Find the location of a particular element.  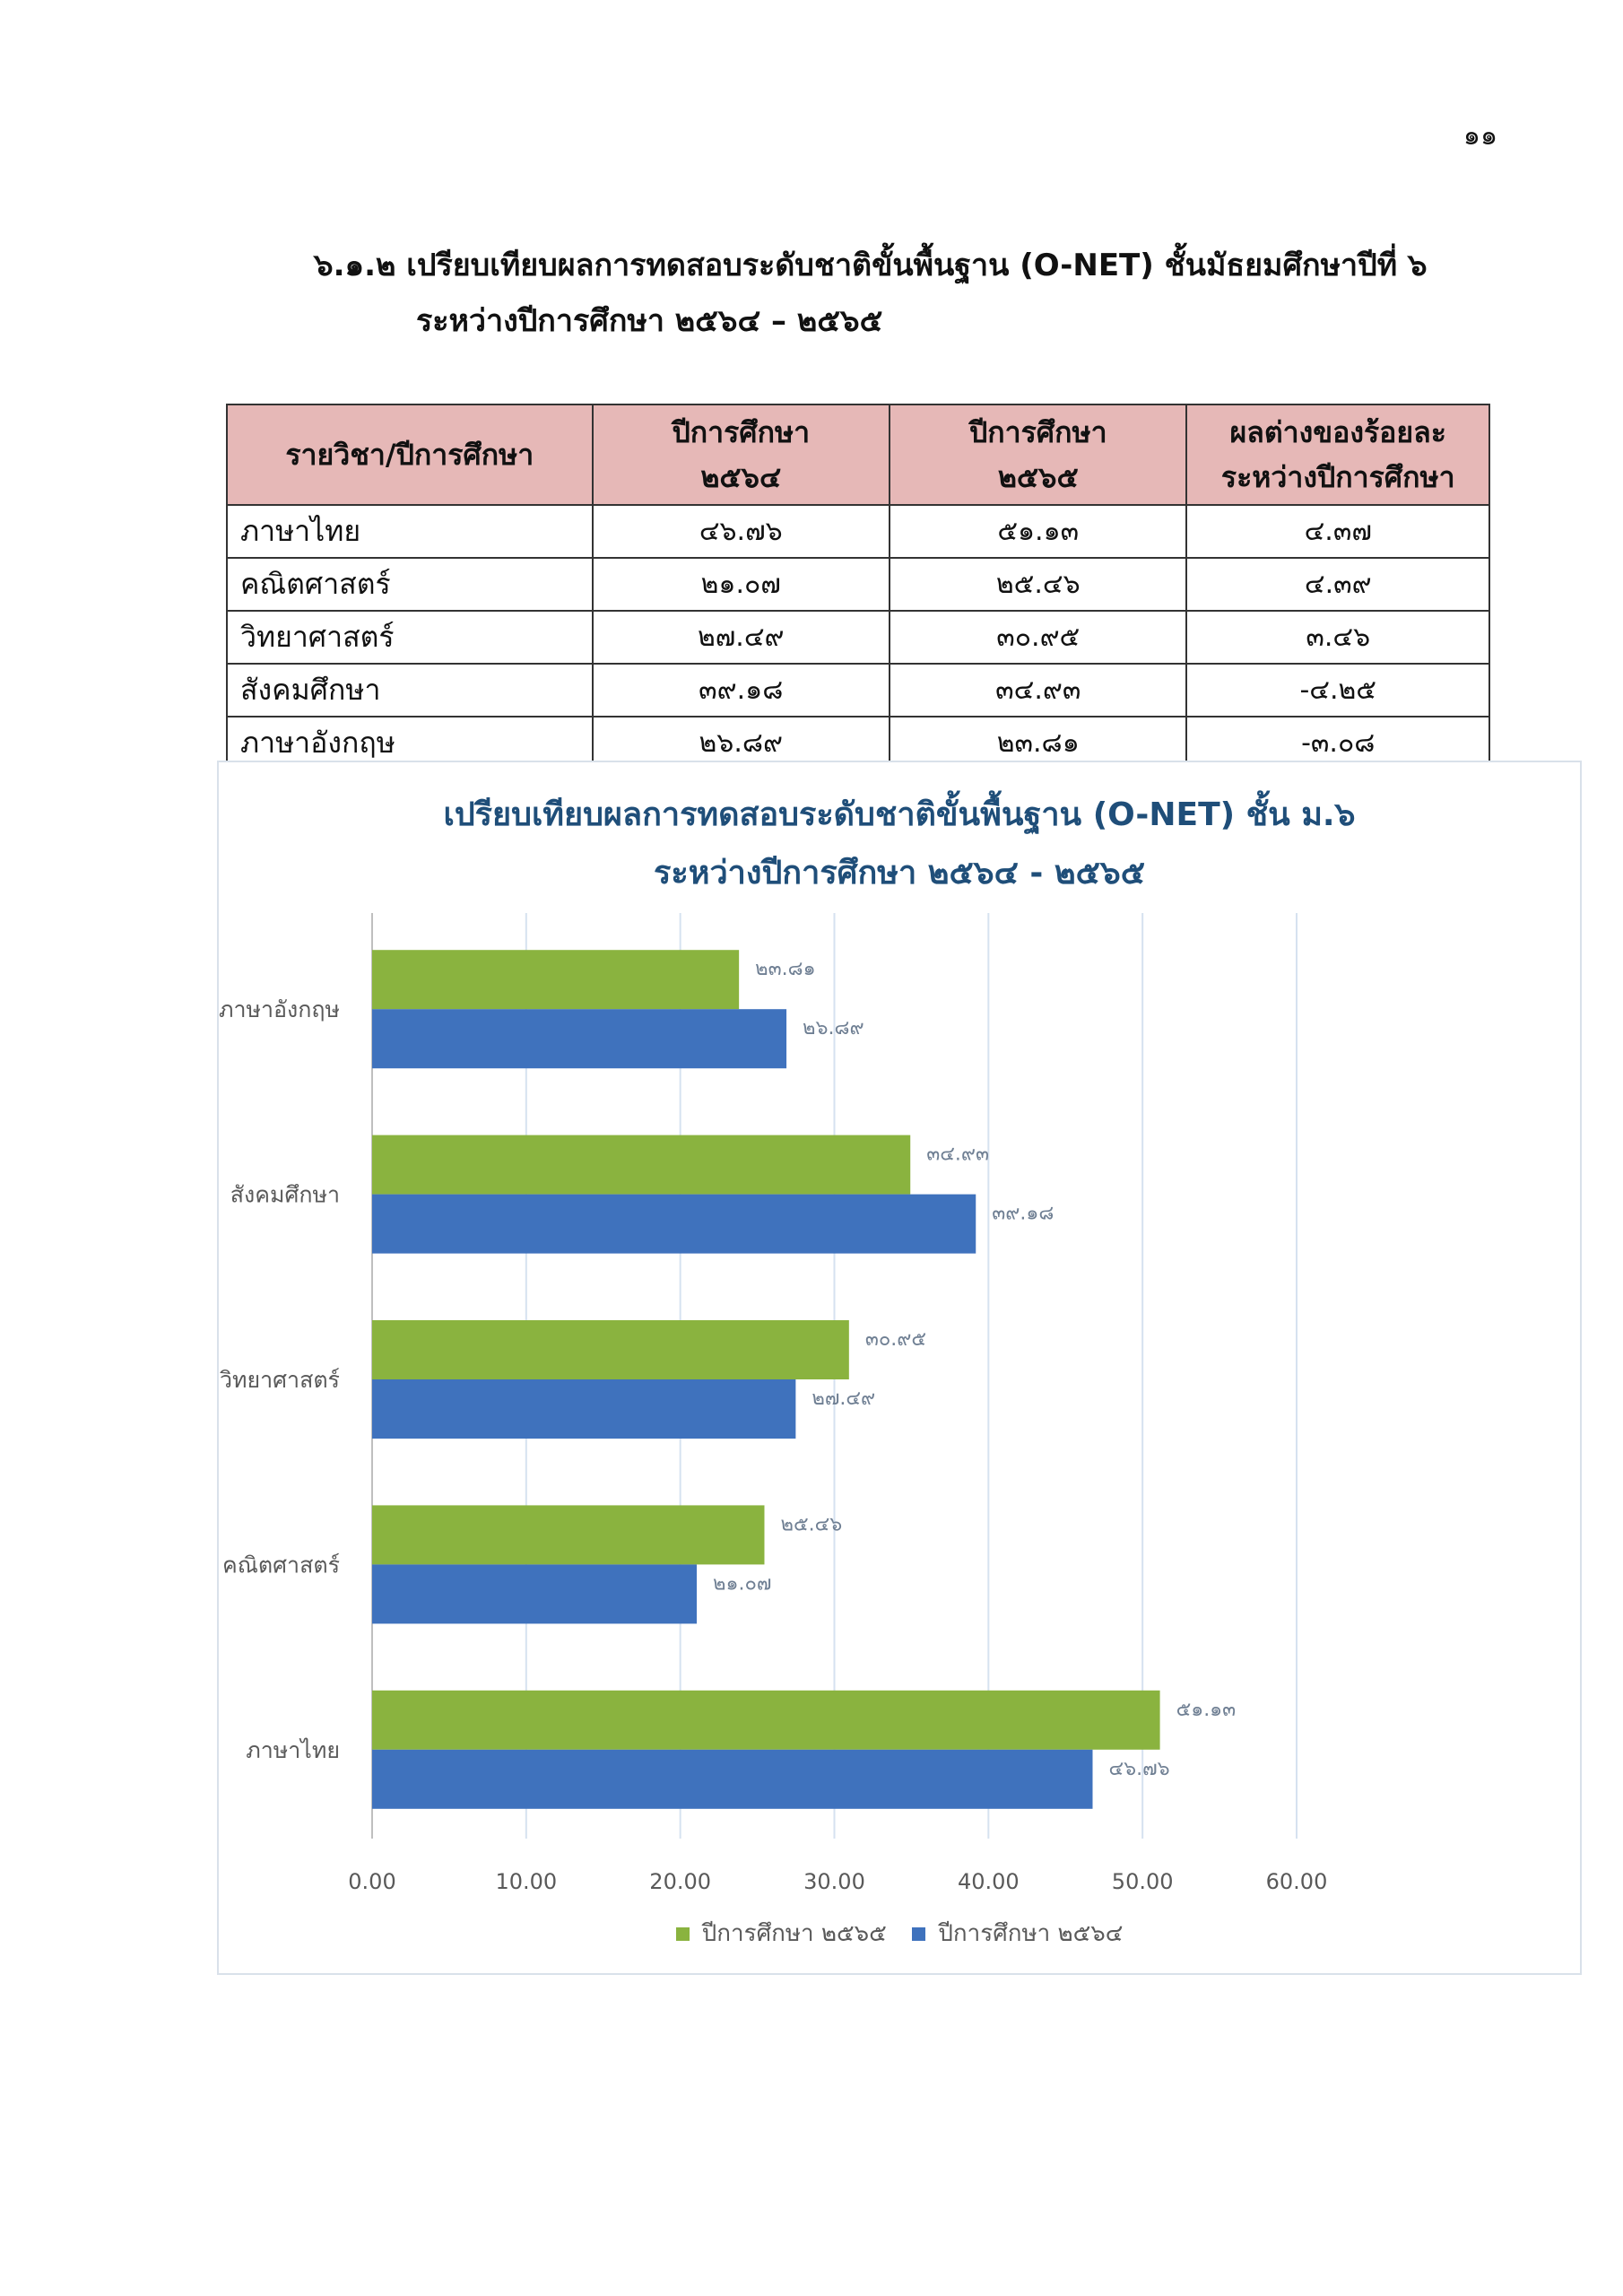

cell-difference: ๓.๔๖ is located at coordinates (1337, 637).